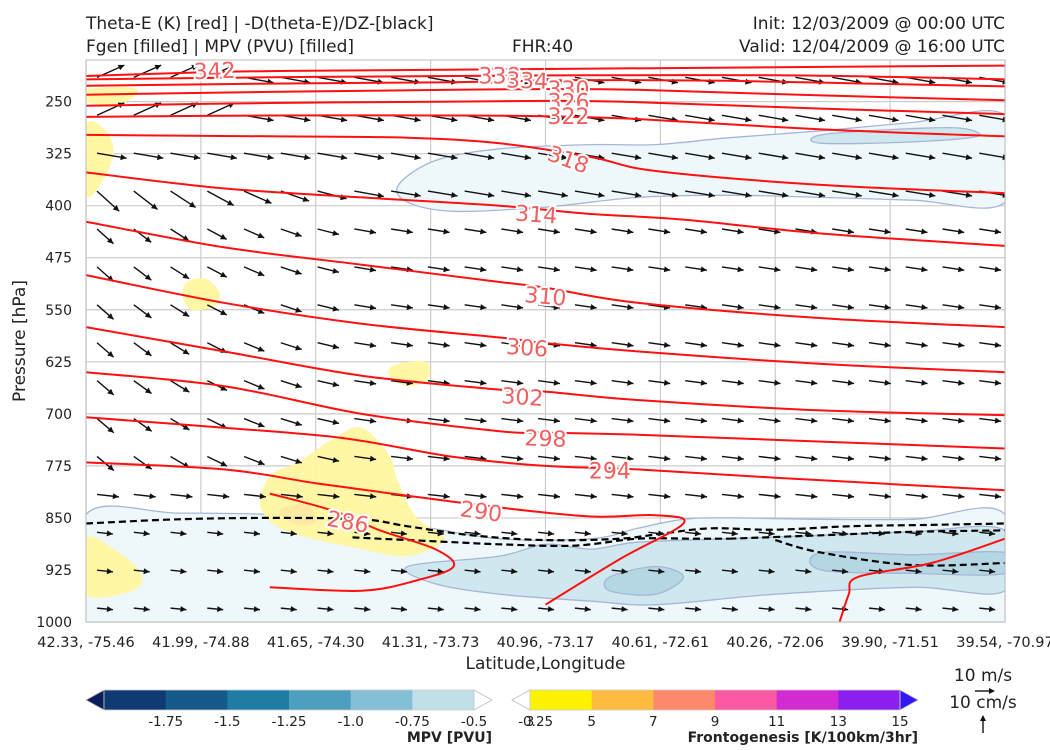 Image resolution: width=1050 pixels, height=750 pixels. What do you see at coordinates (523, 398) in the screenshot?
I see `theta-e-label: 302` at bounding box center [523, 398].